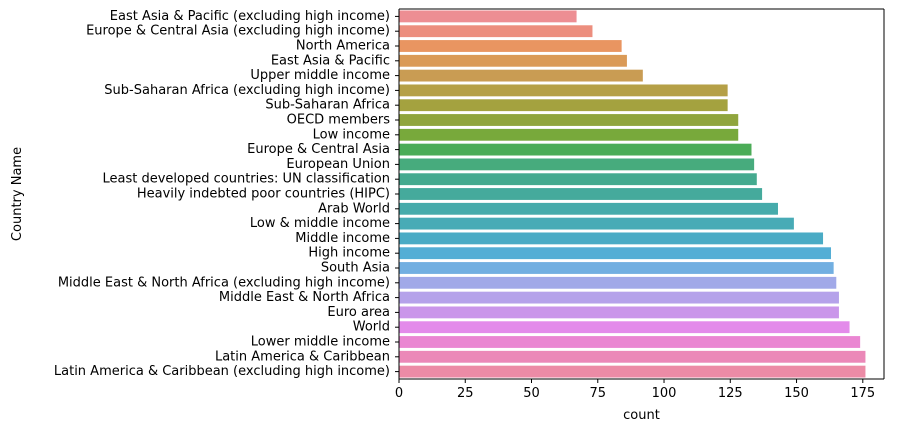  What do you see at coordinates (354, 208) in the screenshot?
I see `y-tick-label: Arab World` at bounding box center [354, 208].